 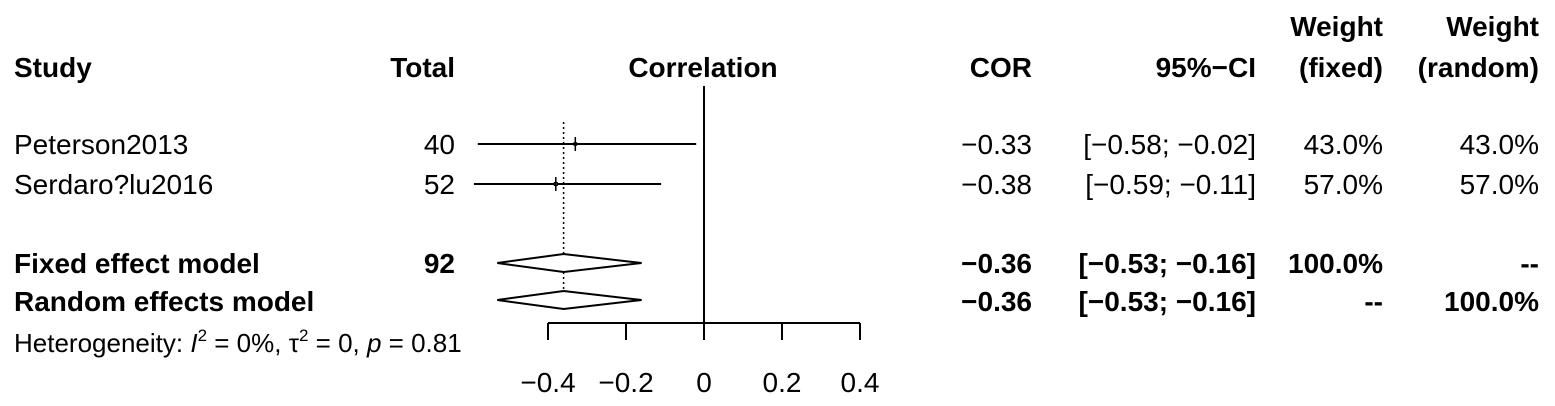 What do you see at coordinates (569, 300) in the screenshot?
I see `model-diamond-random` at bounding box center [569, 300].